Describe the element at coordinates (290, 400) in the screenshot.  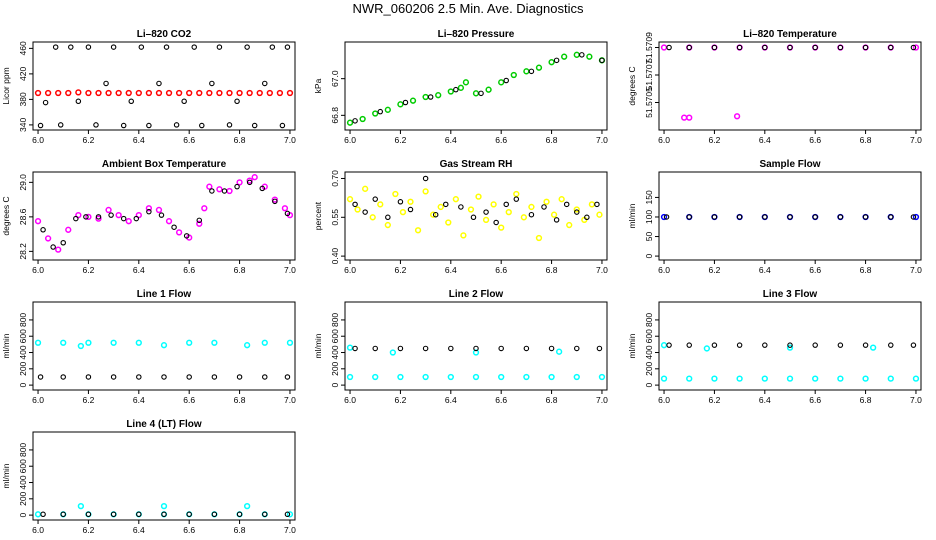
I see `x-tick-label: 7.0` at that location.